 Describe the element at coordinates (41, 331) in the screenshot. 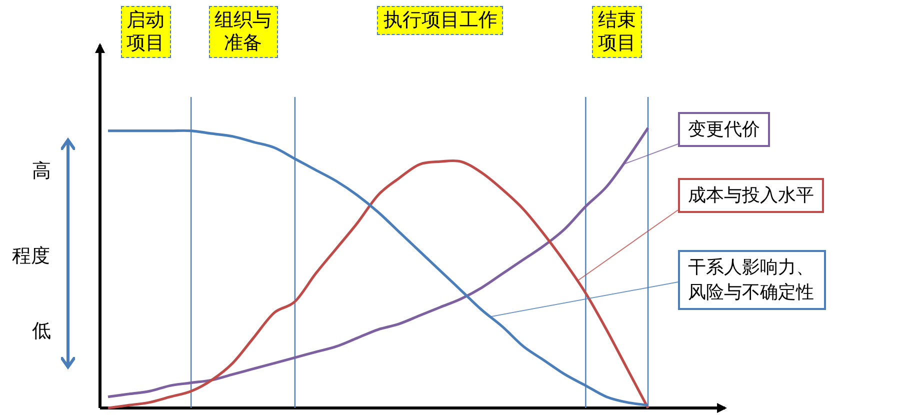

I see `text: 低` at that location.